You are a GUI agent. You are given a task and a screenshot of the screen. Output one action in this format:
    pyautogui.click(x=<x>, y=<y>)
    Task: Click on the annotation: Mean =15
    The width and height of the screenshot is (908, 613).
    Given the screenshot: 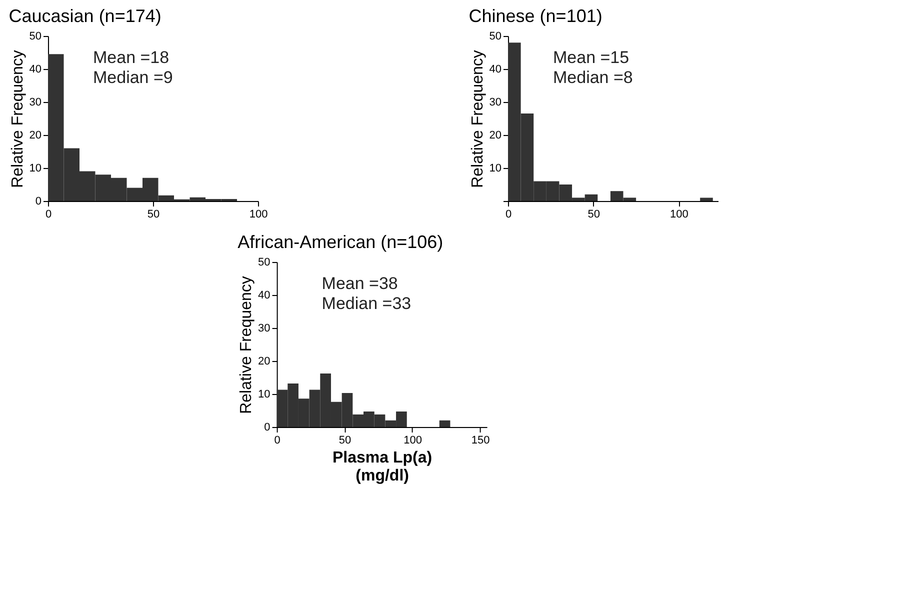 What is the action you would take?
    pyautogui.click(x=591, y=57)
    